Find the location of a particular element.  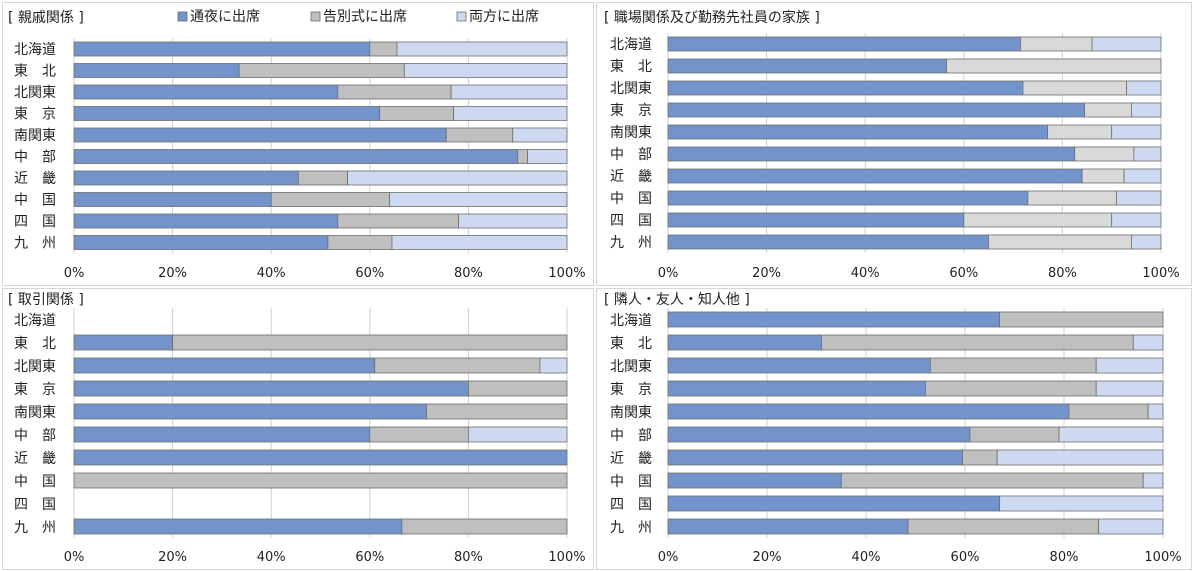

category-label: 中 部 is located at coordinates (631, 155).